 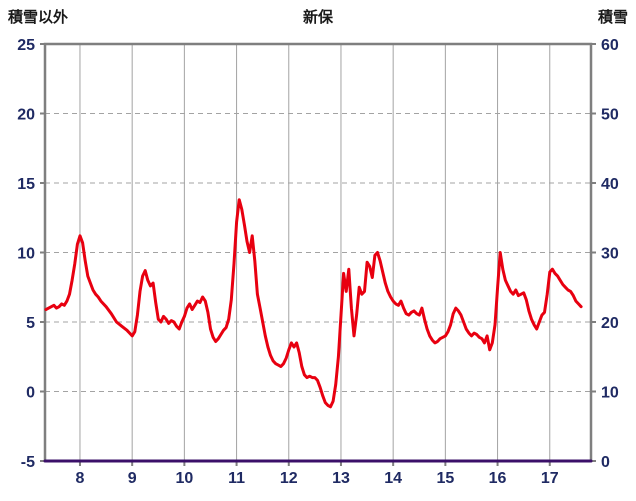 What do you see at coordinates (610, 323) in the screenshot?
I see `right-tick-label: 20` at bounding box center [610, 323].